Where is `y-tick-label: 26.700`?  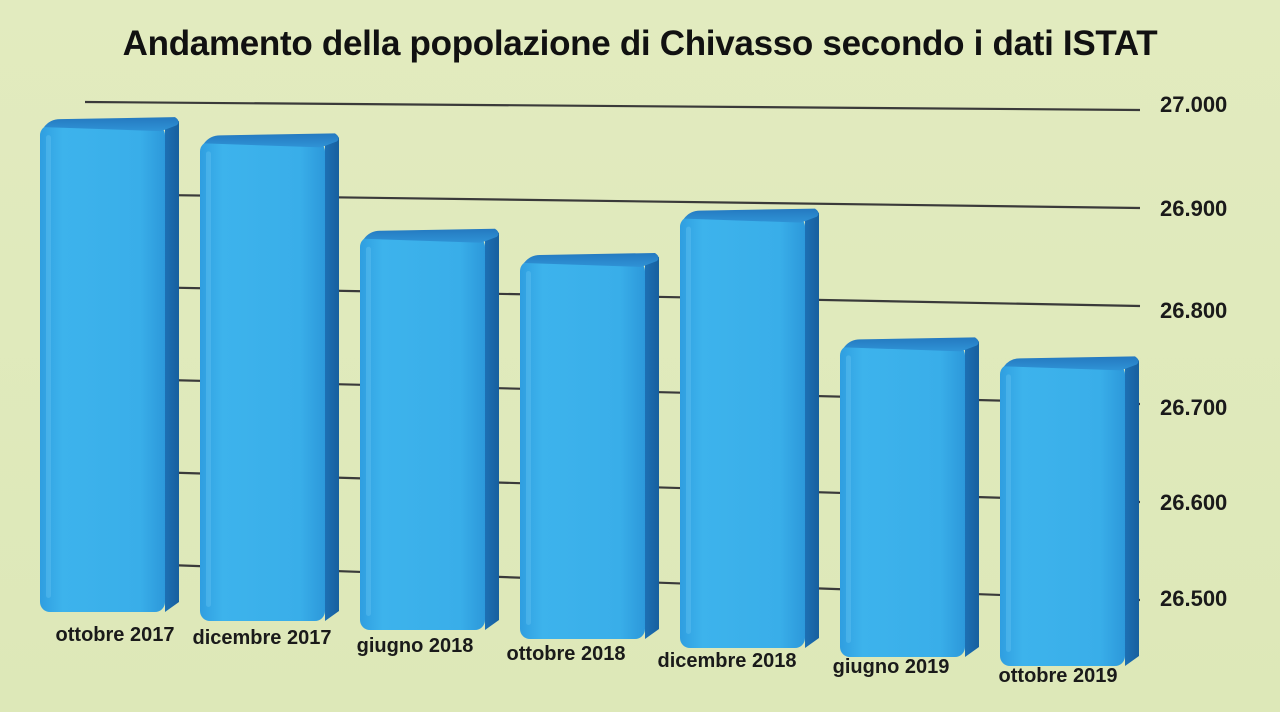
y-tick-label: 26.700 is located at coordinates (1193, 407).